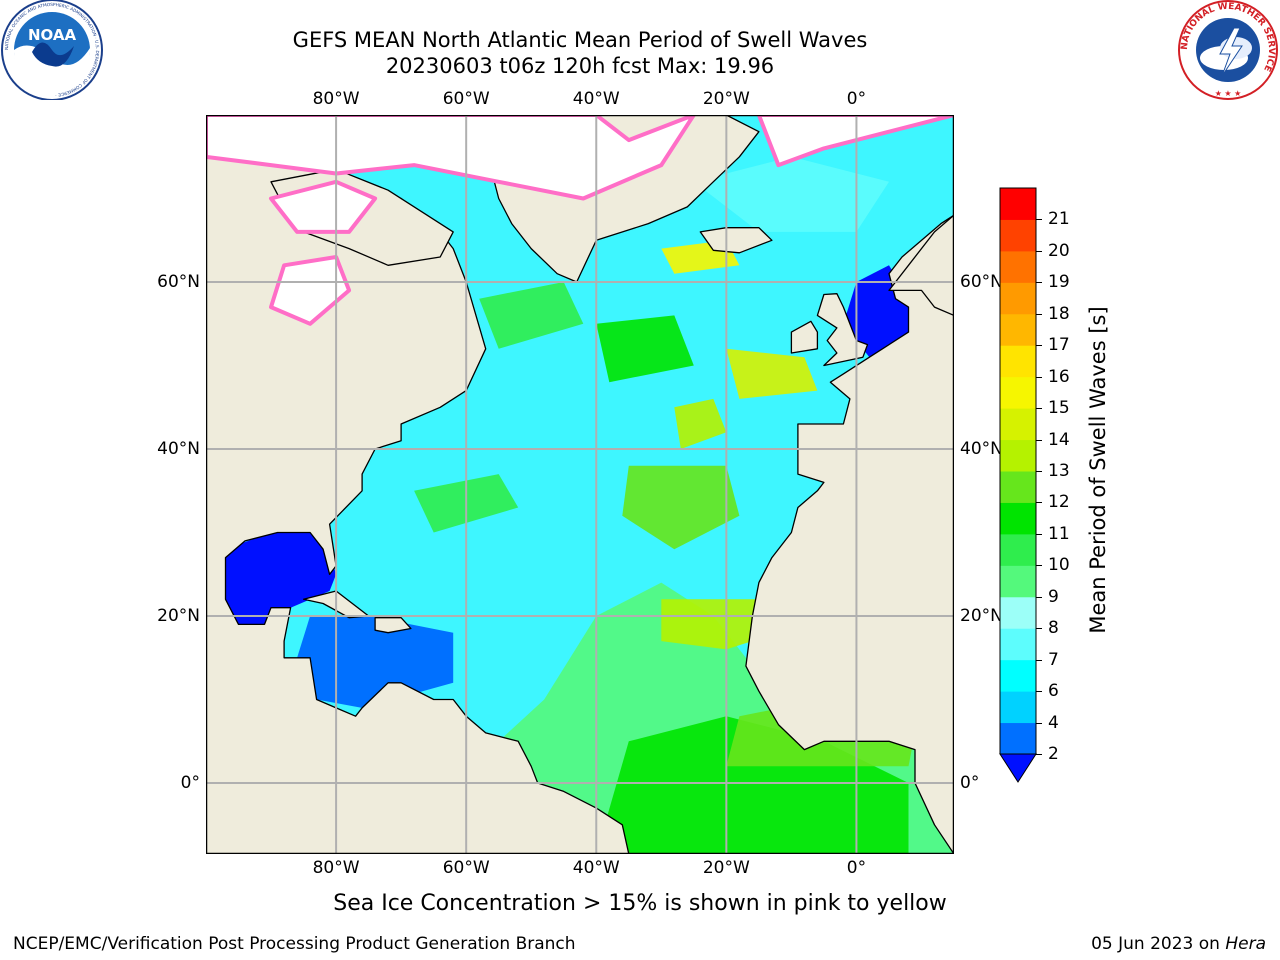 Image resolution: width=1280 pixels, height=960 pixels. I want to click on lat-tick-label-left: 40°N, so click(178, 449).